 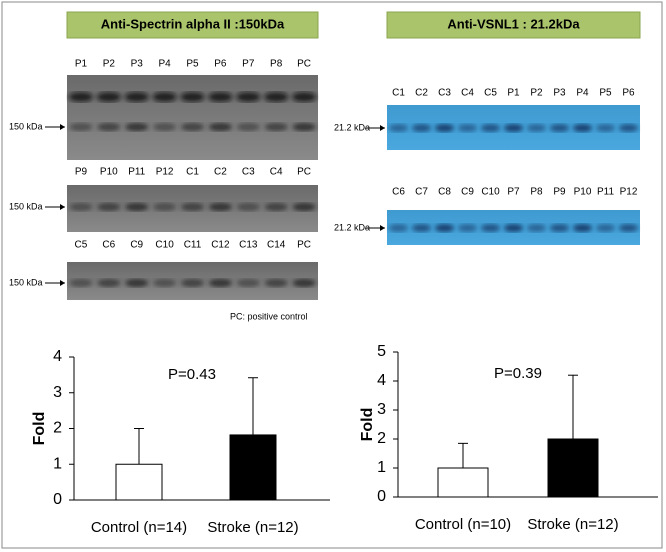 I want to click on lane-label: P10, so click(x=583, y=192).